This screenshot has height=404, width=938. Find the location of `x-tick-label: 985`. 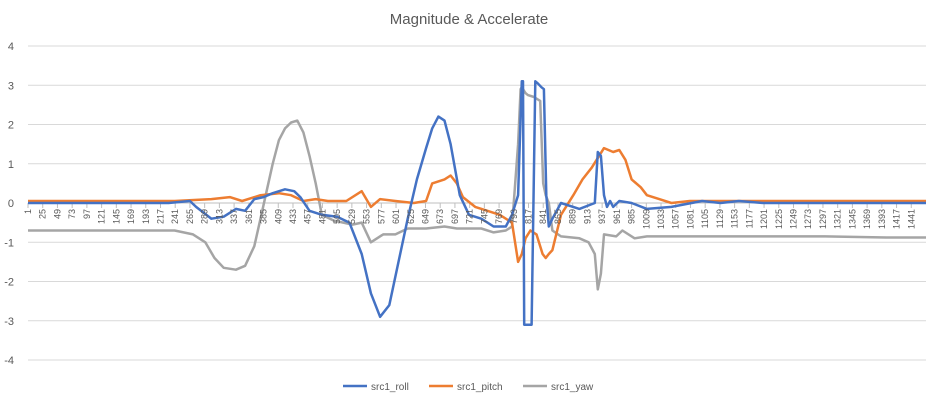

x-tick-label: 985 is located at coordinates (632, 216).